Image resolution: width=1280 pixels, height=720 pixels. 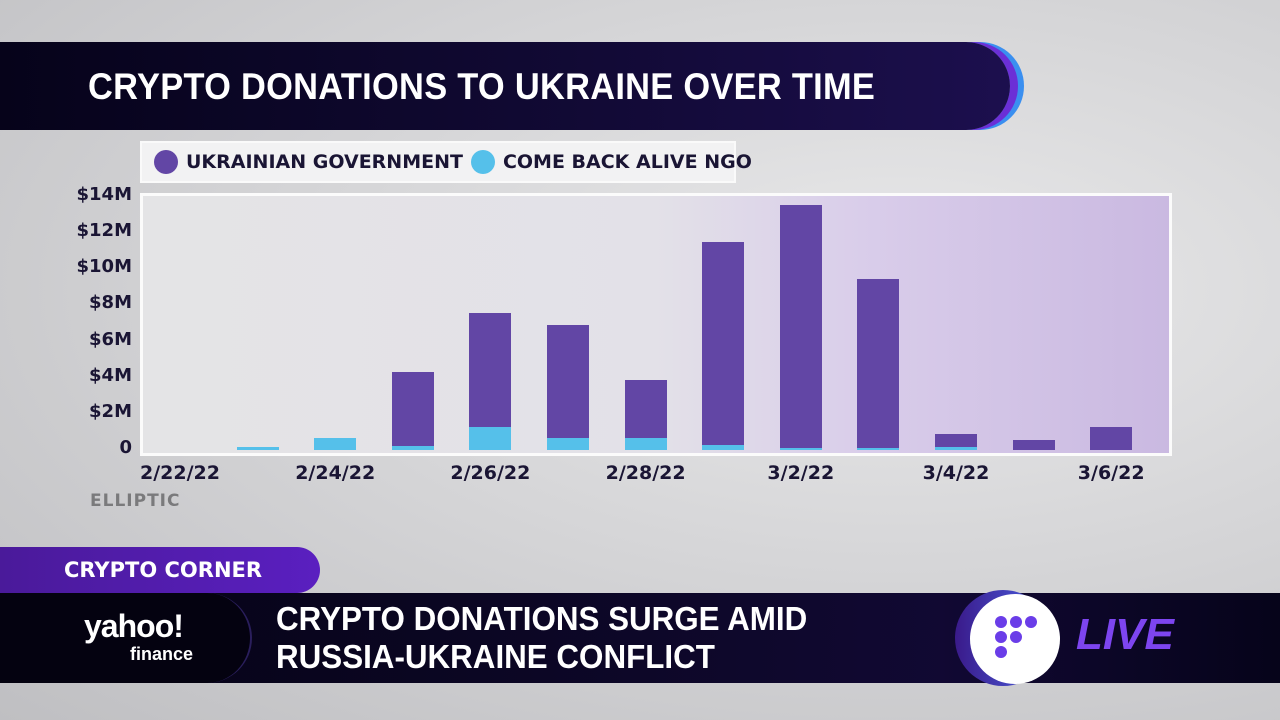 I want to click on x-tick-label: 3/4/22, so click(x=956, y=473).